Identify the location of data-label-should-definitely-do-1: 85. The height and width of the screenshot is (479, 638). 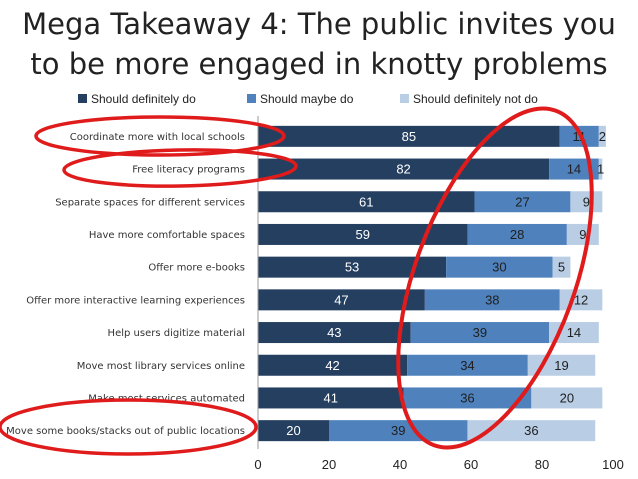
(409, 136).